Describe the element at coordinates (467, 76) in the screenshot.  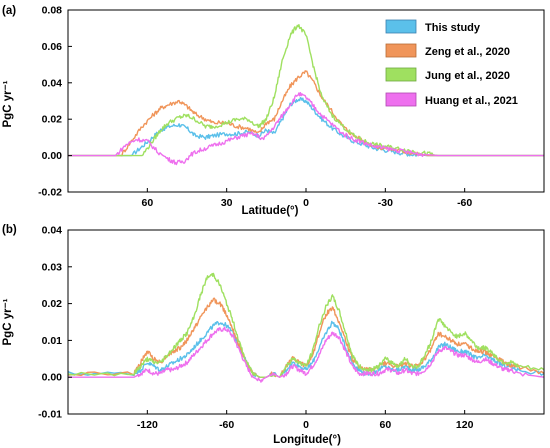
I see `legend-label-jung: Jung et al., 2020` at that location.